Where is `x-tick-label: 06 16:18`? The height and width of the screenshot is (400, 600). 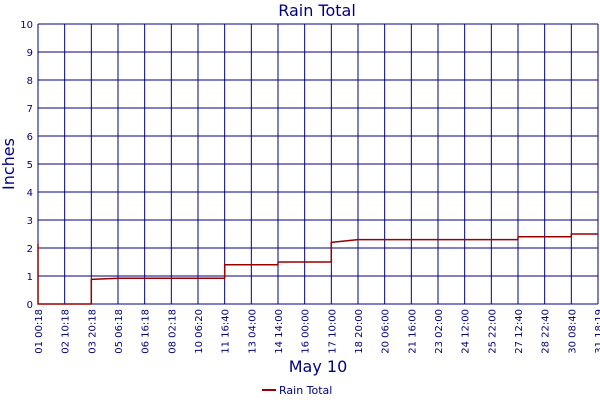 x-tick-label: 06 16:18 is located at coordinates (146, 331).